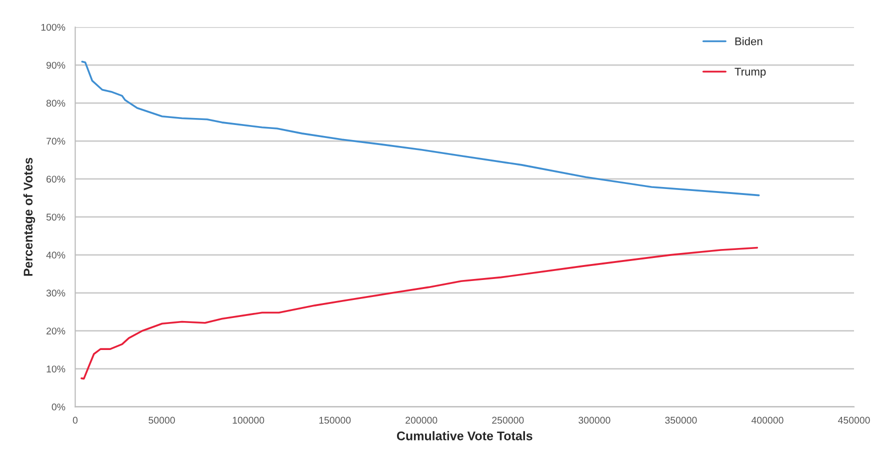 The height and width of the screenshot is (452, 885). I want to click on y-tick-label: 50%, so click(56, 217).